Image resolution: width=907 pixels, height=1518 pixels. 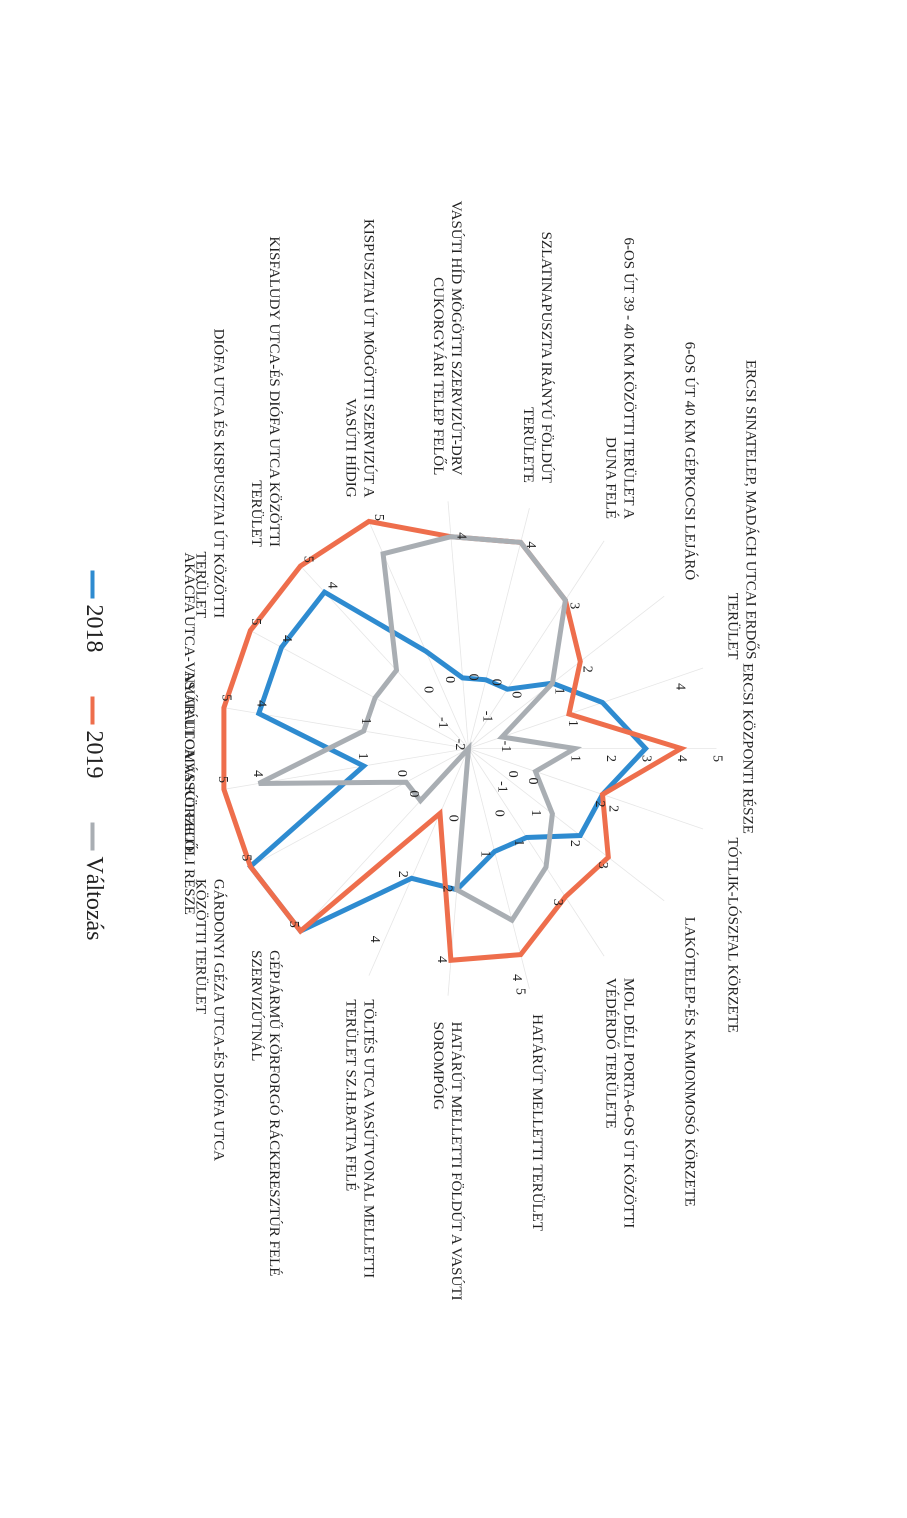 I want to click on value-label-13-1: 5, so click(x=308, y=559).